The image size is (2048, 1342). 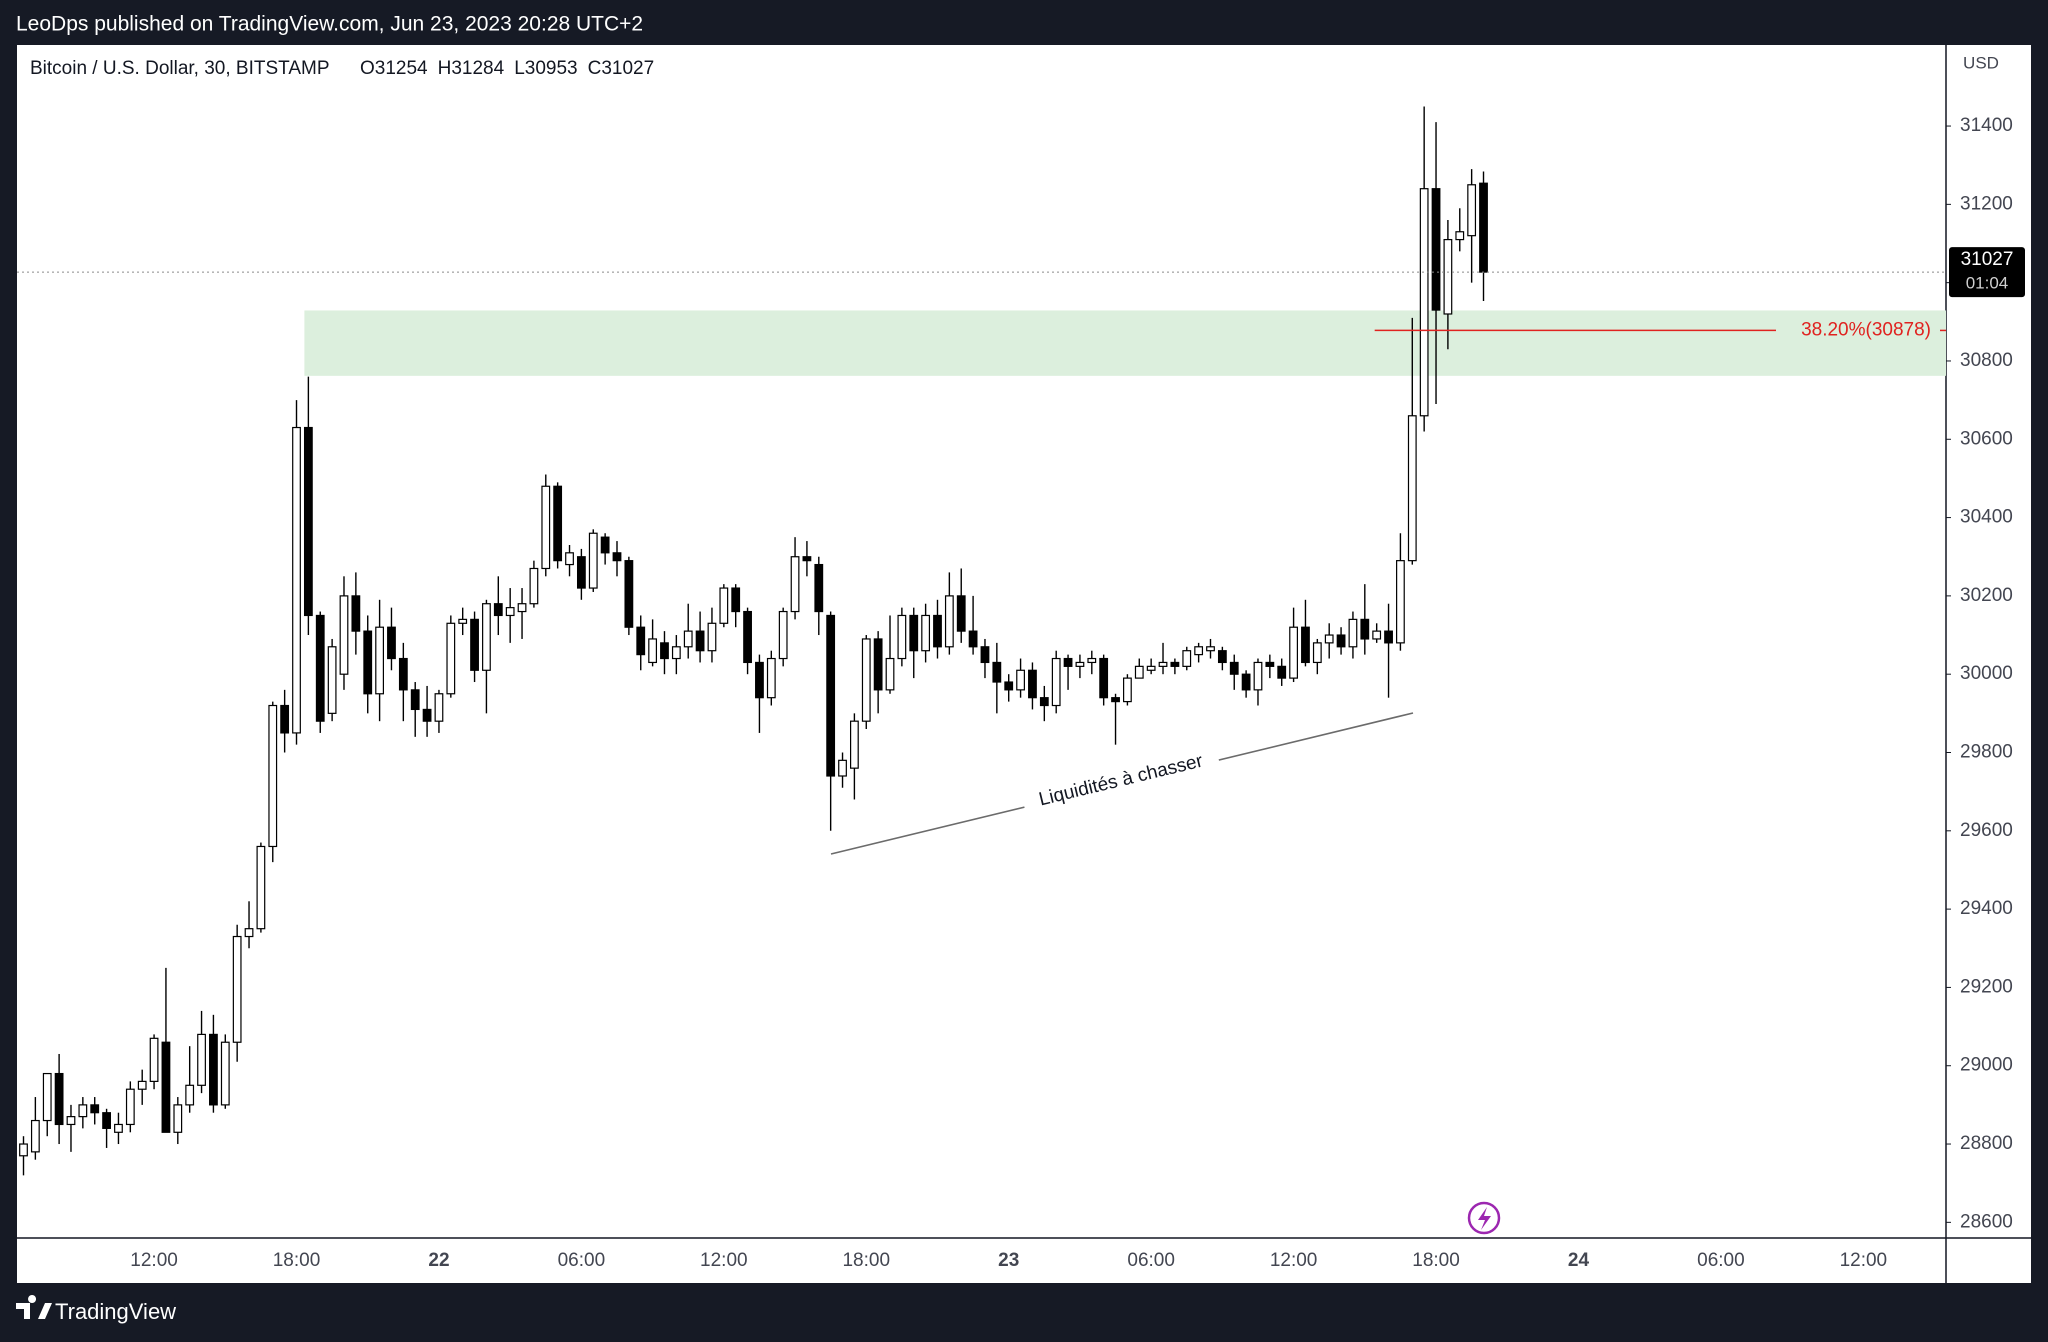 What do you see at coordinates (1986, 752) in the screenshot?
I see `y-tick-label: 29800` at bounding box center [1986, 752].